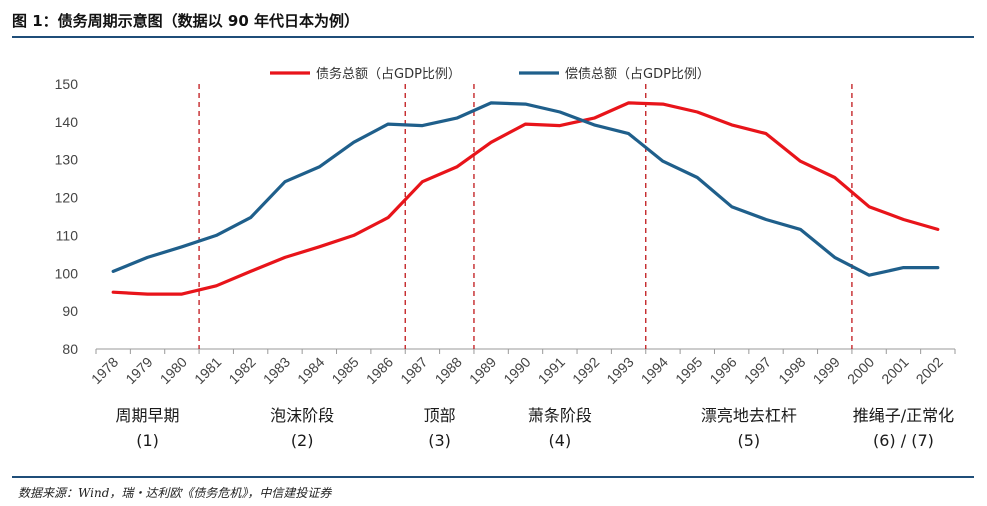  What do you see at coordinates (440, 415) in the screenshot?
I see `phase-label: 顶部` at bounding box center [440, 415].